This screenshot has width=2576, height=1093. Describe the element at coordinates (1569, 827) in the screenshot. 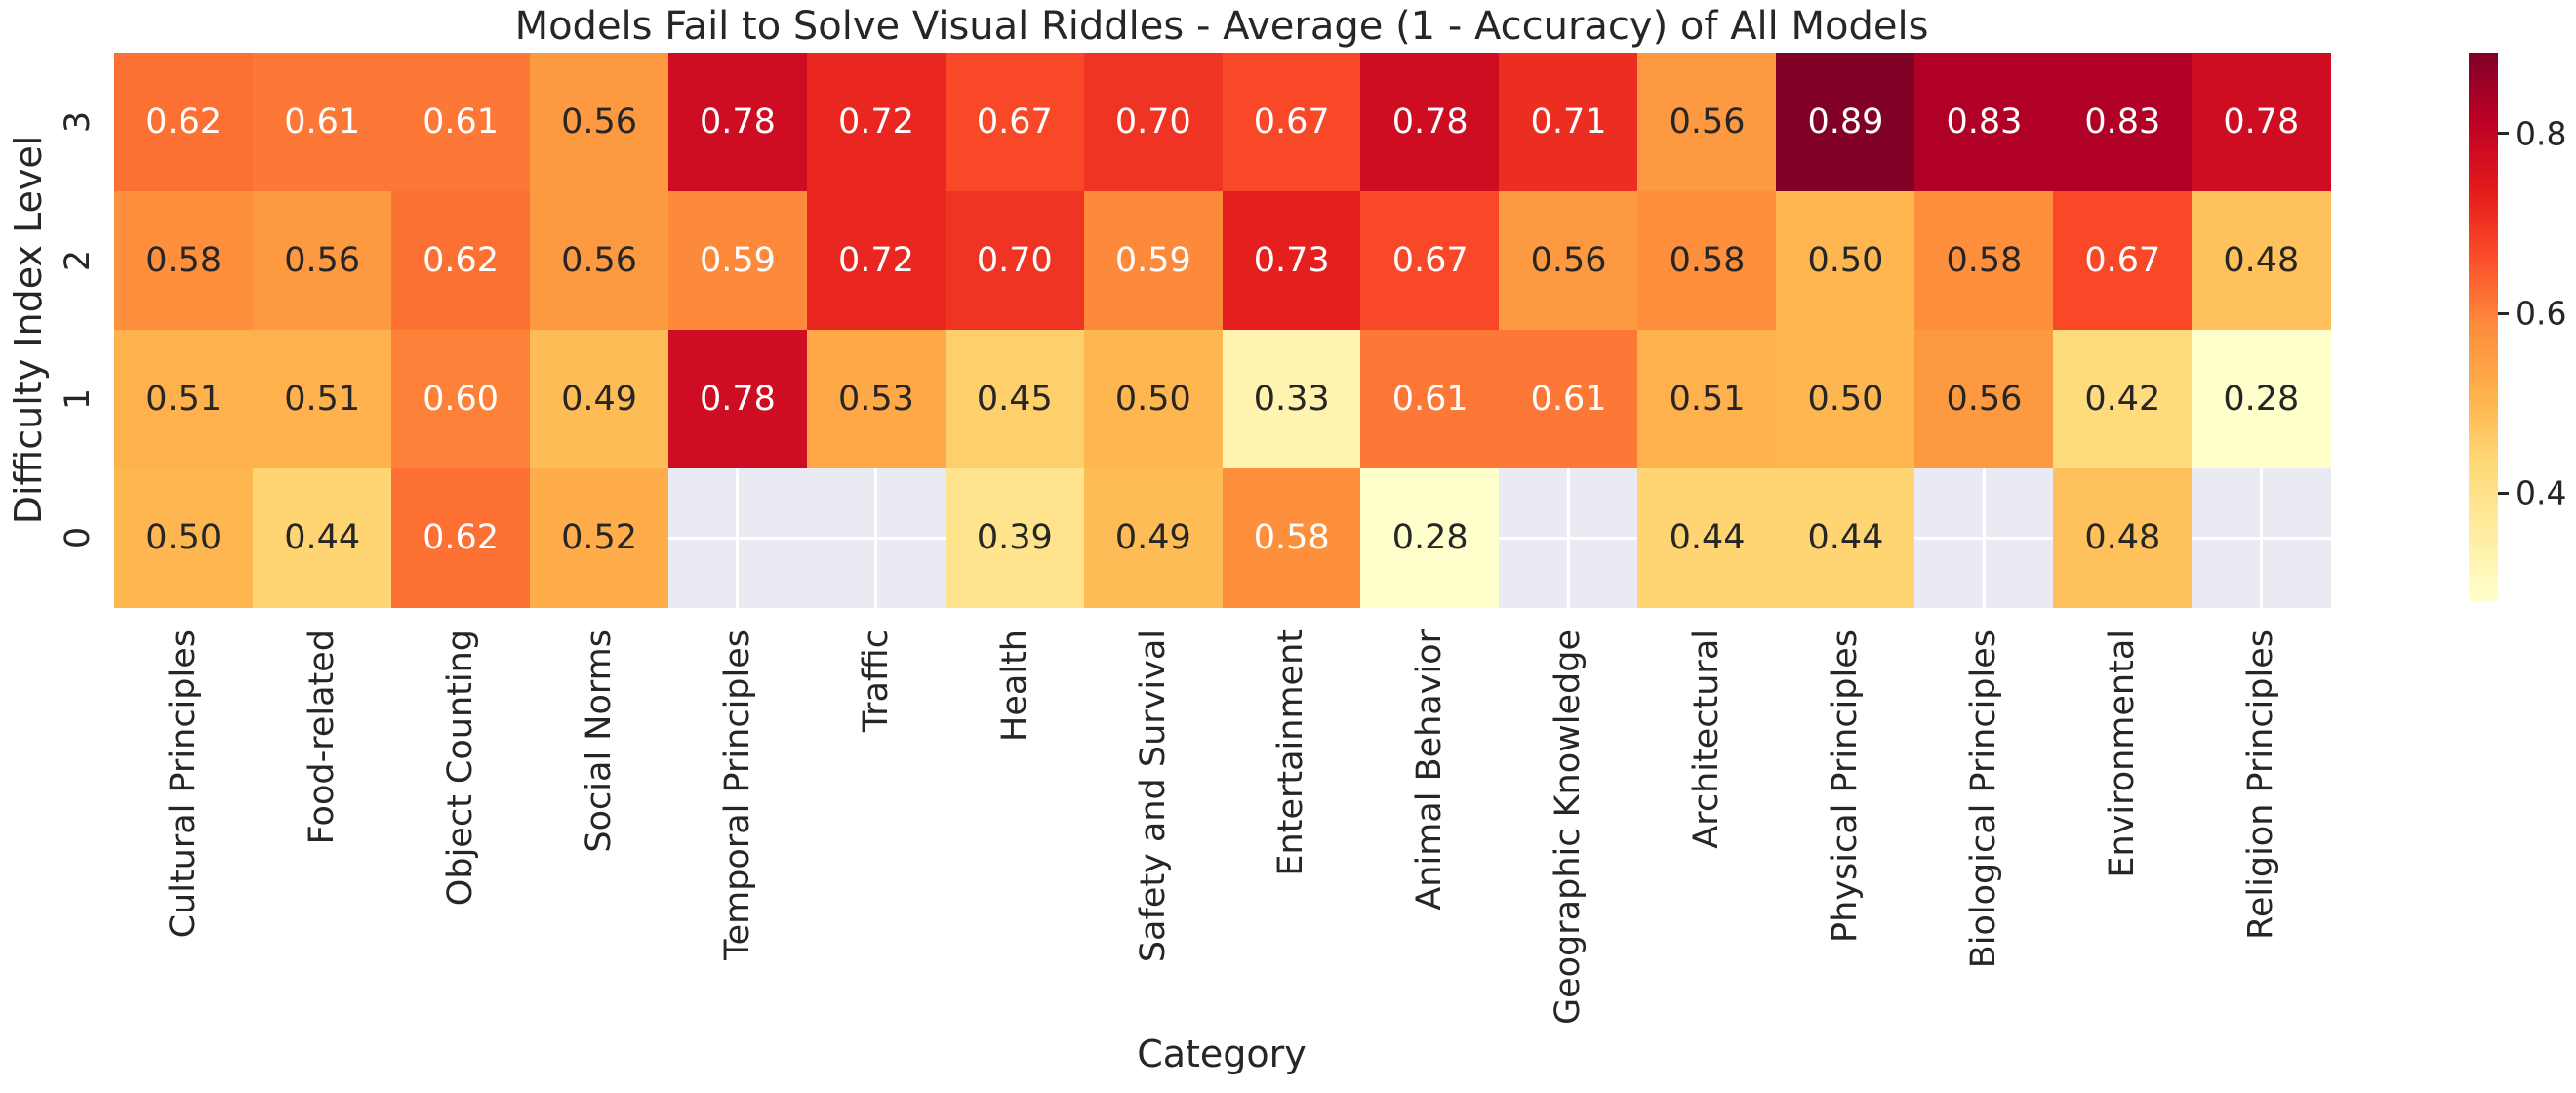

I see `x-tick-label: Geographic Knowledge` at that location.